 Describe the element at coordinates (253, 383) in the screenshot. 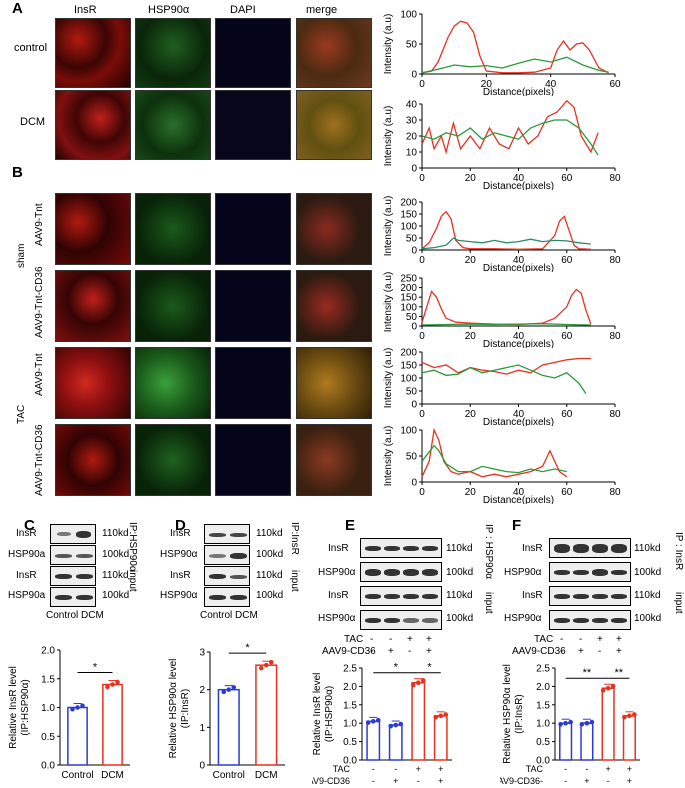

I see `micrograph-b3-dapi` at that location.